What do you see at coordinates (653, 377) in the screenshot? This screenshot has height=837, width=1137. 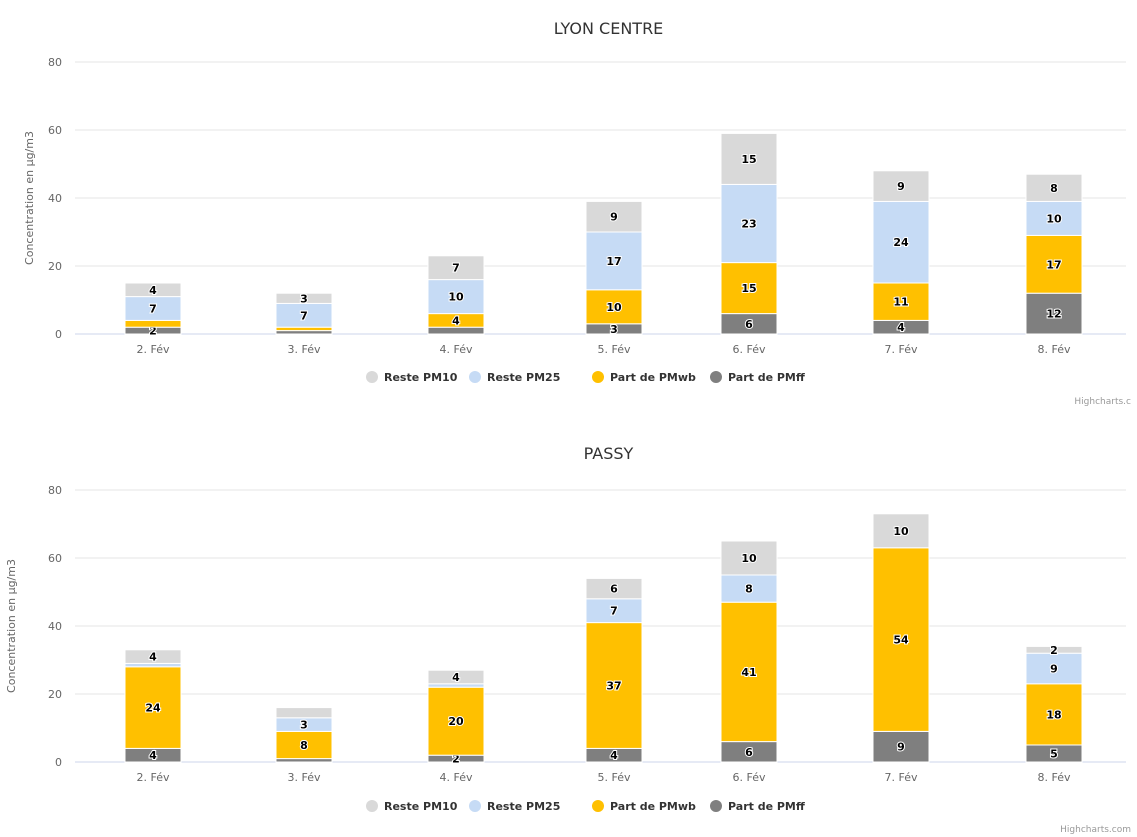 I see `legend-label: Part de PMwb` at bounding box center [653, 377].